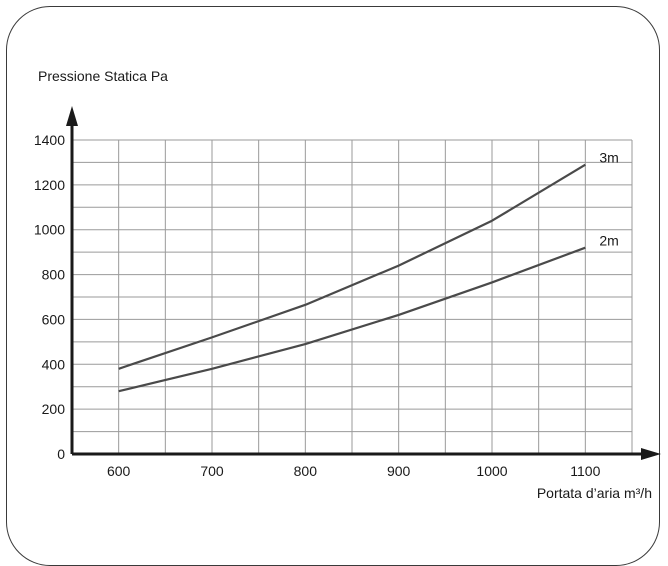 The height and width of the screenshot is (566, 668). What do you see at coordinates (54, 364) in the screenshot?
I see `y-tick-label: 400` at bounding box center [54, 364].